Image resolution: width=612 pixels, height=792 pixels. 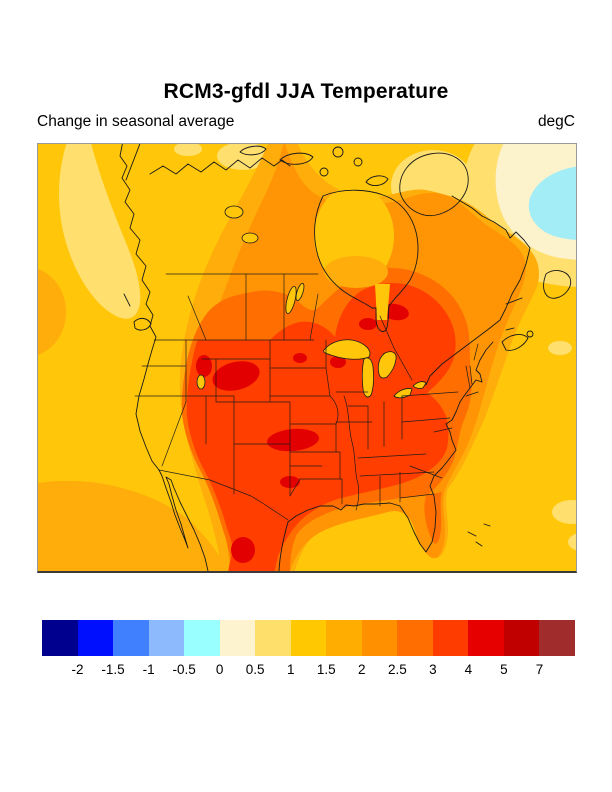 What do you see at coordinates (234, 212) in the screenshot?
I see `great-bear-lake` at bounding box center [234, 212].